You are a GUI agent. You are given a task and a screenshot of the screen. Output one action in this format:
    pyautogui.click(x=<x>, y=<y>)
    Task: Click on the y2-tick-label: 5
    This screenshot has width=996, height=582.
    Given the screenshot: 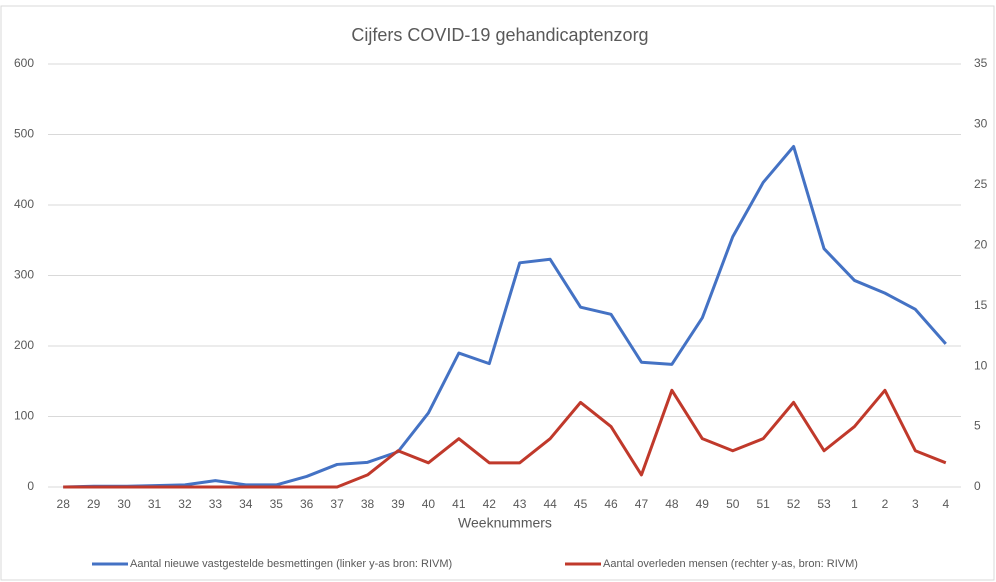 What is the action you would take?
    pyautogui.click(x=977, y=426)
    